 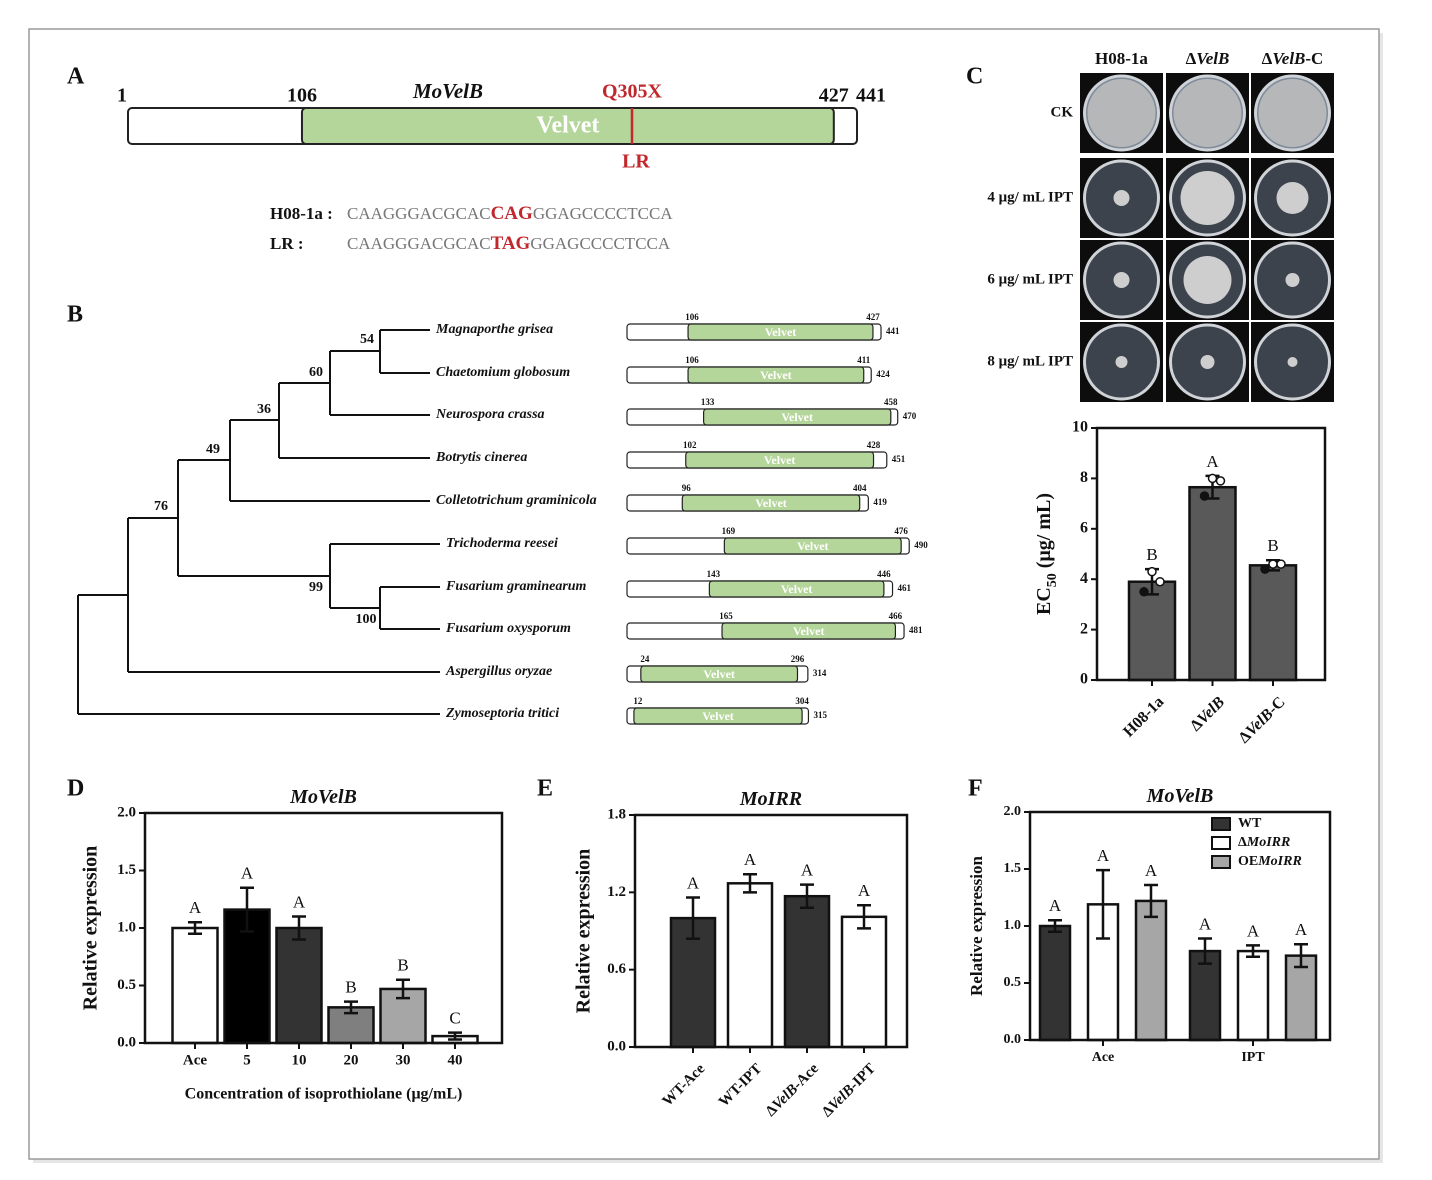 I want to click on y-axis-label-part: 50, so click(x=1052, y=580).